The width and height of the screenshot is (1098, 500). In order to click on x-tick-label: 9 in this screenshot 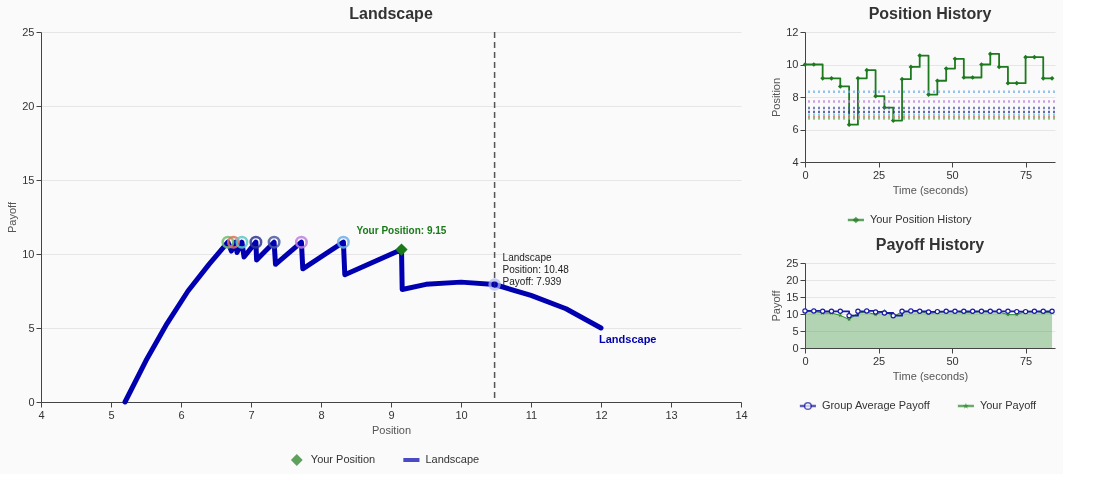, I will do `click(391, 414)`.